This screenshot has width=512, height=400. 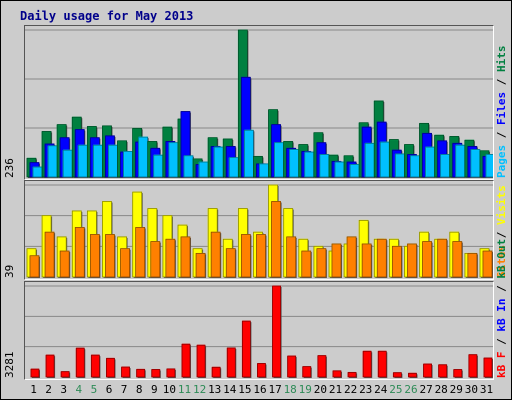 What do you see at coordinates (486, 389) in the screenshot?
I see `x-tick-label: 31` at bounding box center [486, 389].